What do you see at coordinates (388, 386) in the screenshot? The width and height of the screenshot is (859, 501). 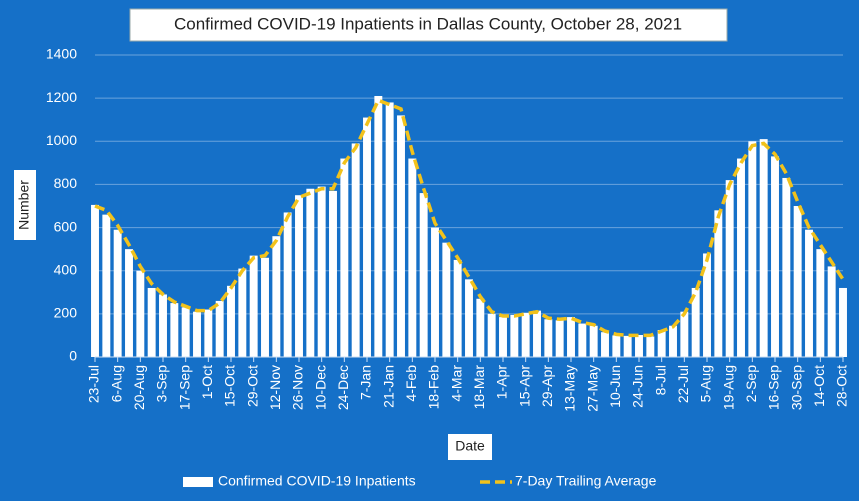 I see `x-tick-label: 21-Jan` at bounding box center [388, 386].